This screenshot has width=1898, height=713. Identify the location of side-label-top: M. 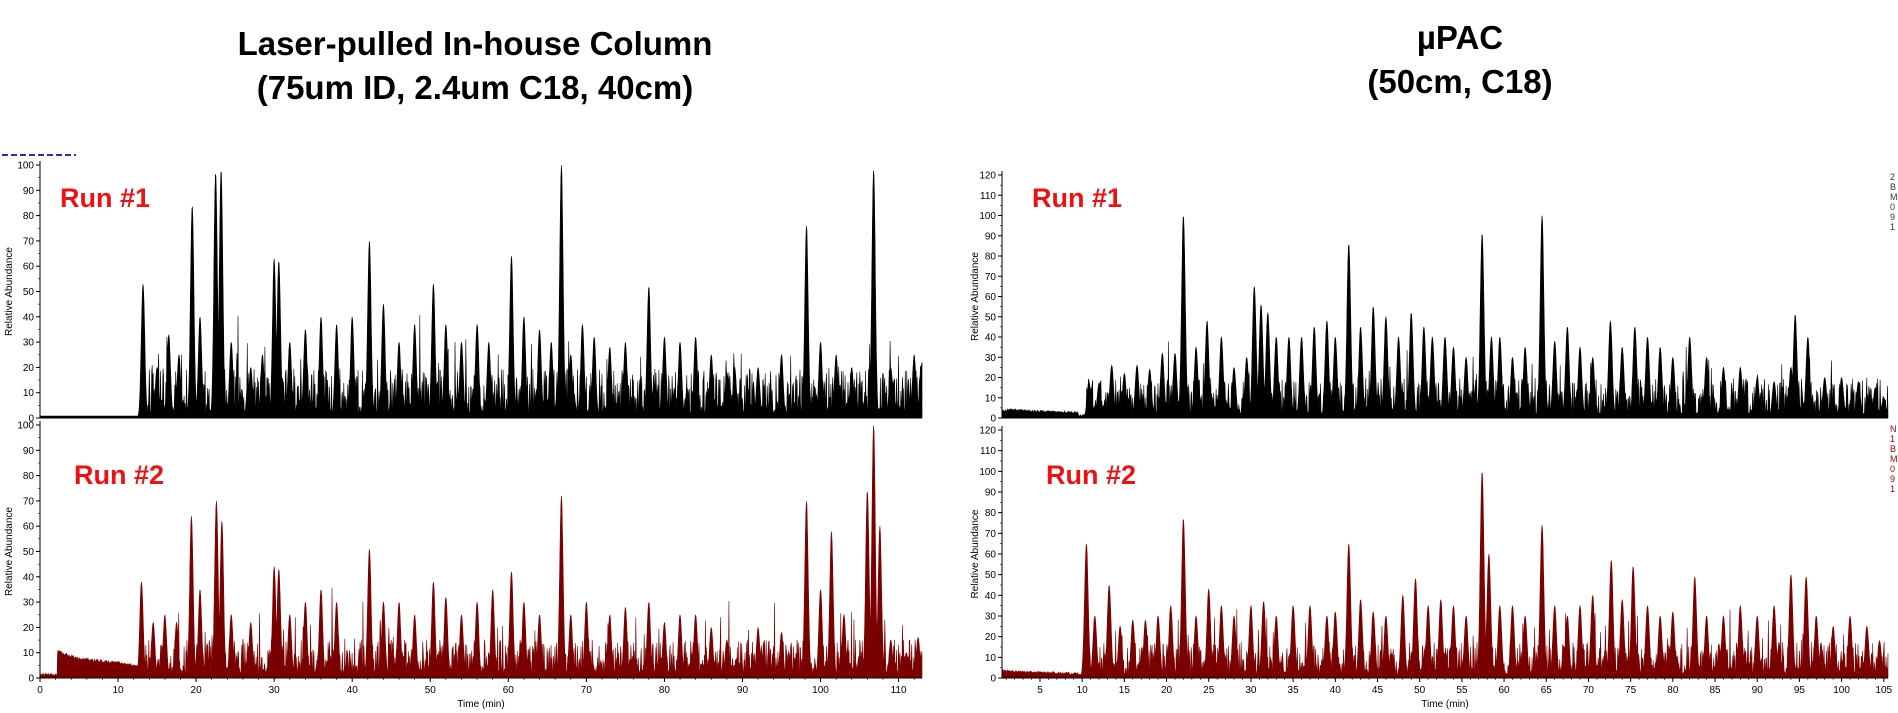
(1894, 197).